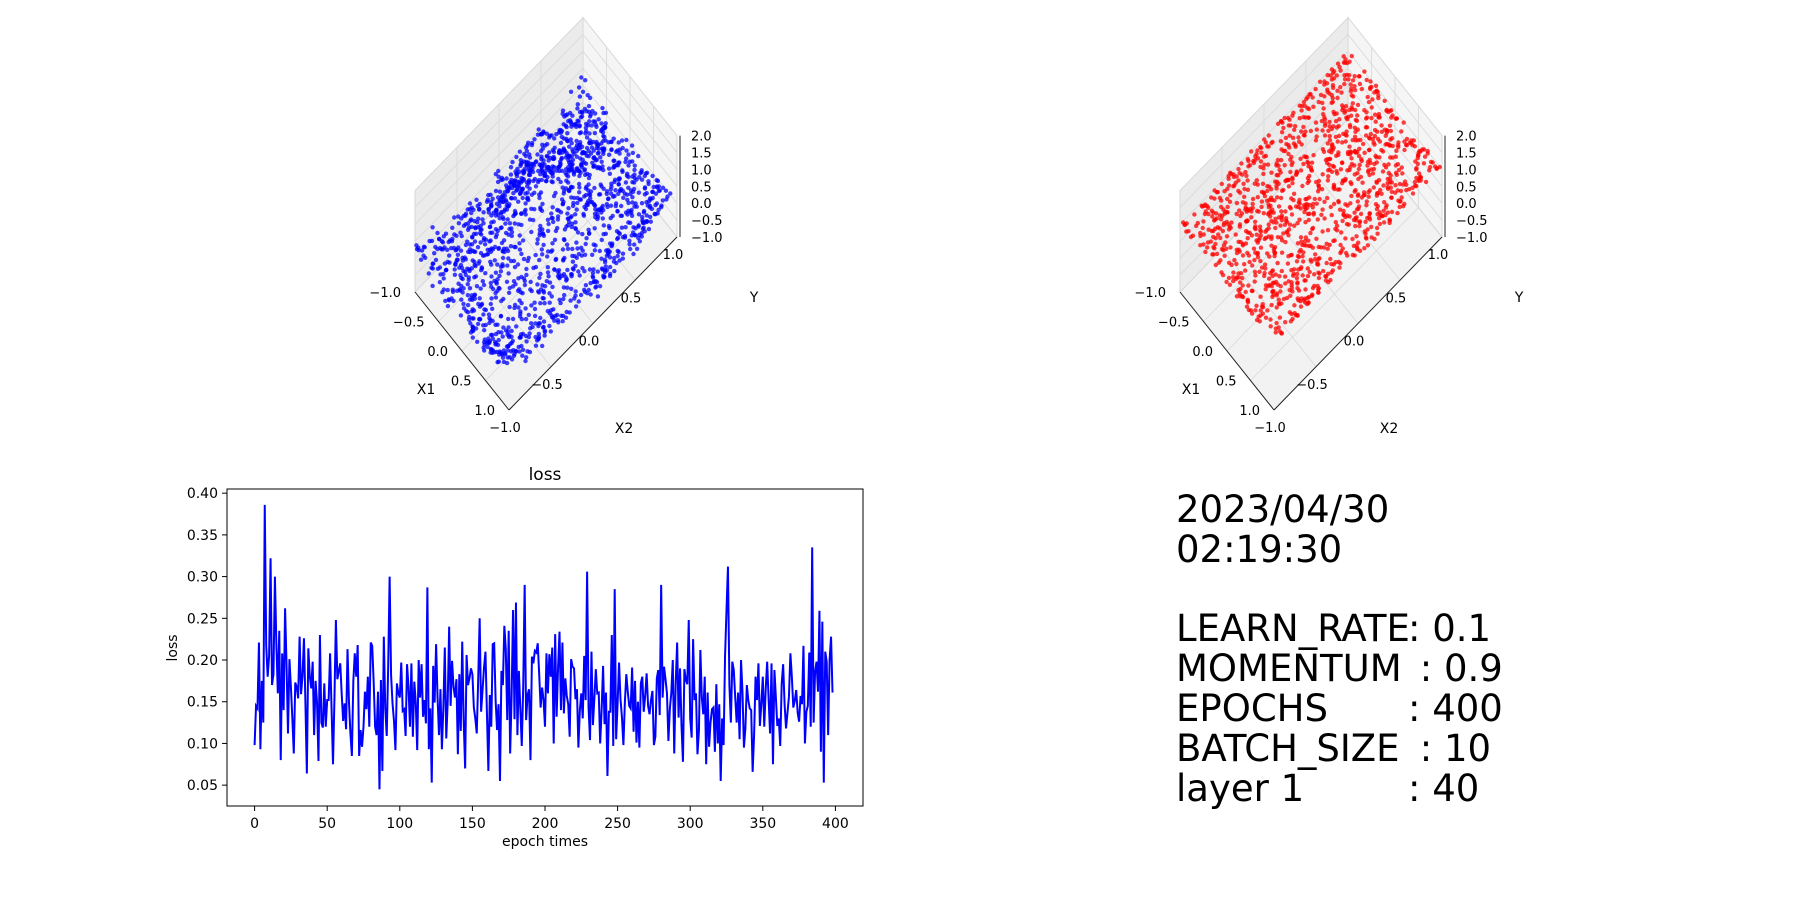 The image size is (1800, 900). I want to click on x1-tick-label: 0.5, so click(1226, 382).